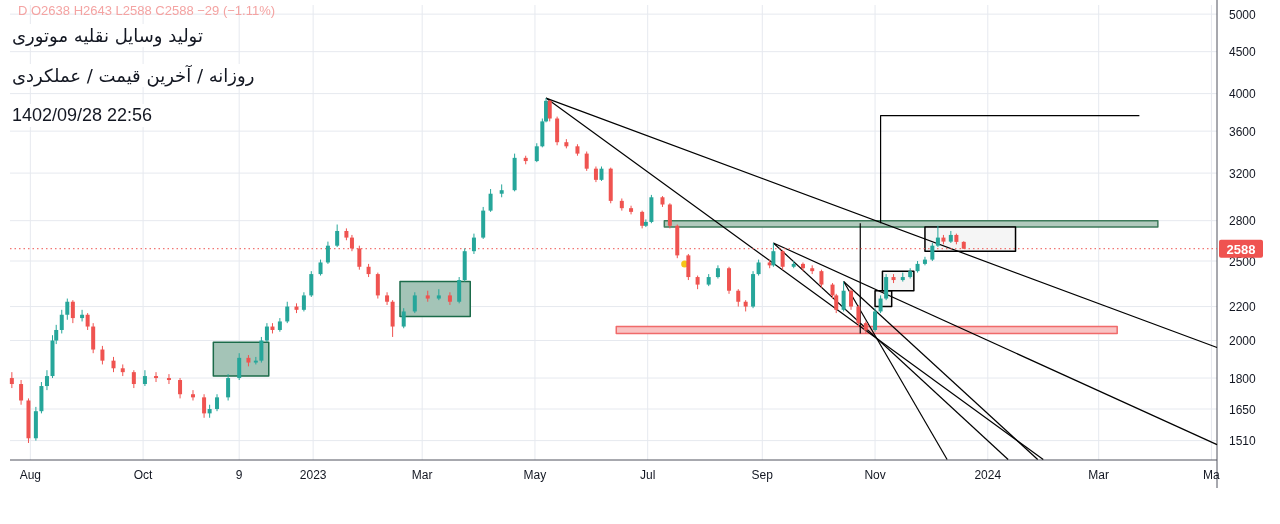  I want to click on x-tick-label: Nov, so click(875, 475).